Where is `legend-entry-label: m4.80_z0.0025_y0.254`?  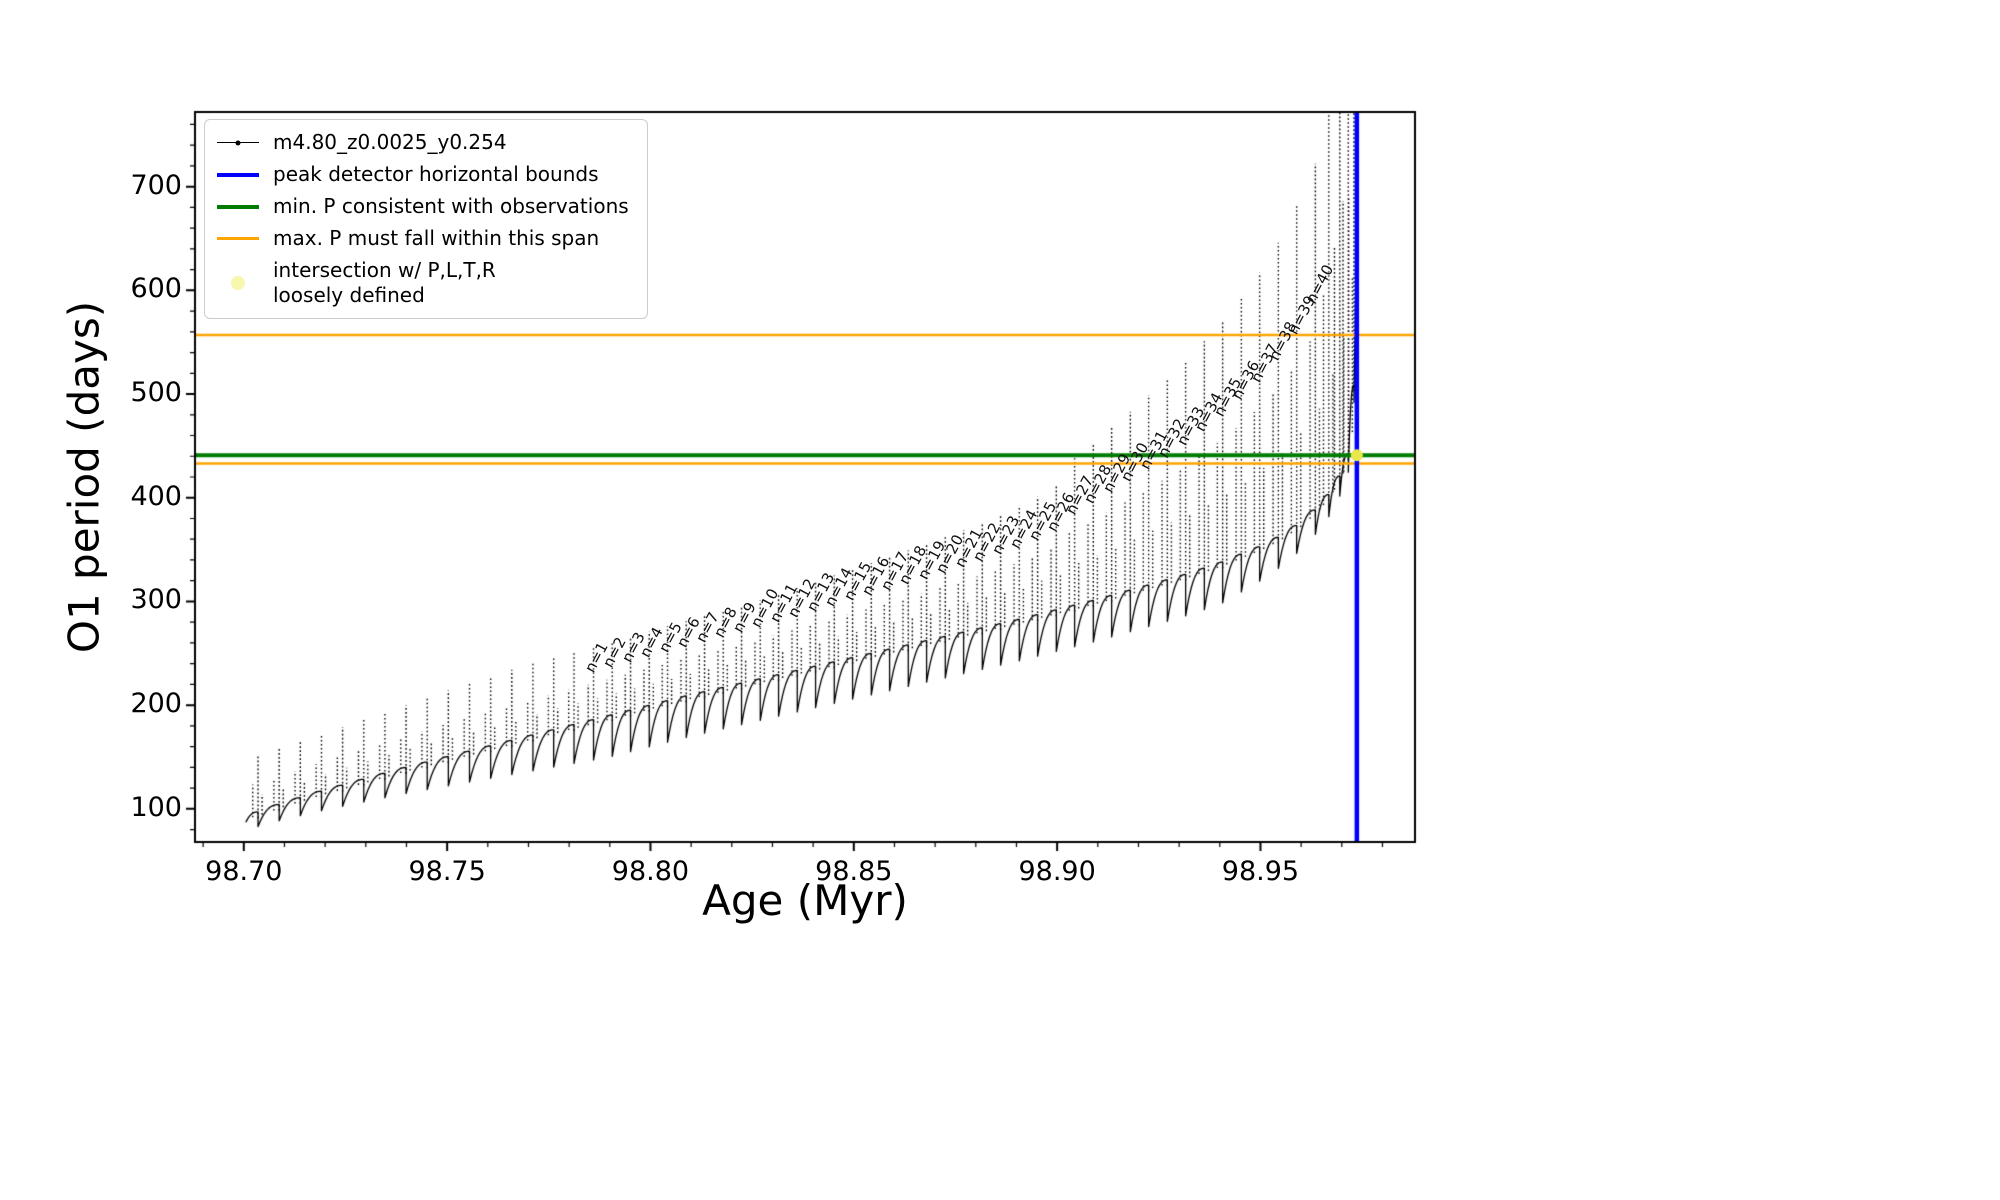
legend-entry-label: m4.80_z0.0025_y0.254 is located at coordinates (390, 142).